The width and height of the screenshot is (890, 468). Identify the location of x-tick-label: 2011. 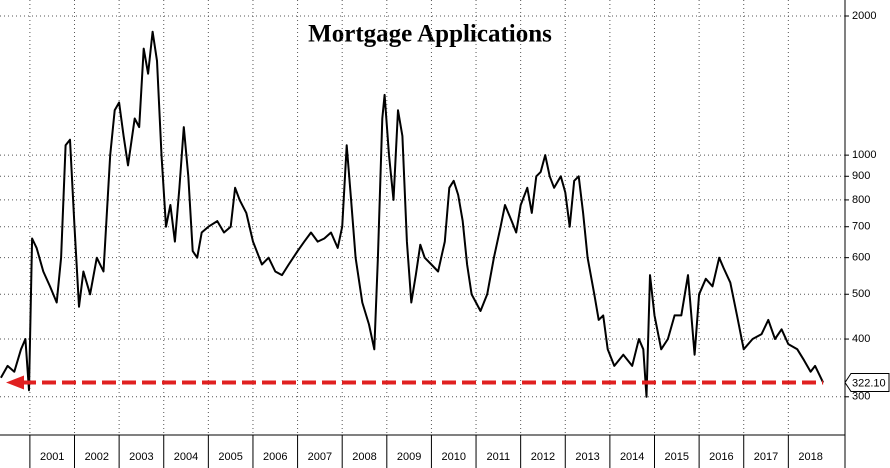
(499, 457).